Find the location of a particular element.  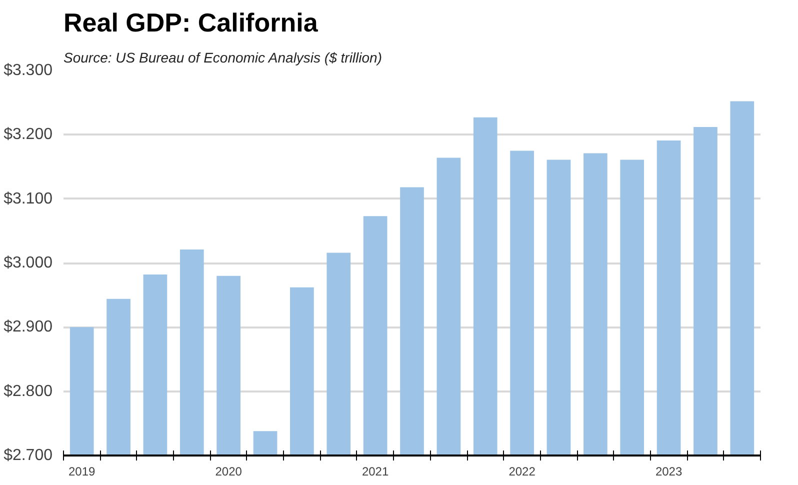

chart-subtitle: Source: US Bureau of Economic Analysis ($ trillion) is located at coordinates (223, 58).